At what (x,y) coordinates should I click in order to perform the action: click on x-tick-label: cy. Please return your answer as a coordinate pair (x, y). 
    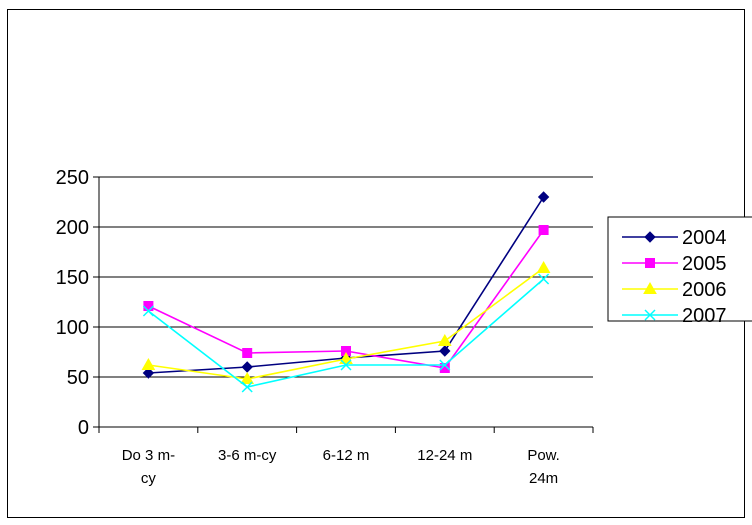
    Looking at the image, I should click on (149, 478).